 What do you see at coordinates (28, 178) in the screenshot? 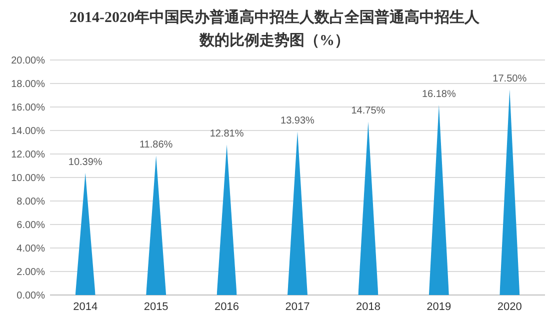
I see `y-tick-label: 10.00%` at bounding box center [28, 178].